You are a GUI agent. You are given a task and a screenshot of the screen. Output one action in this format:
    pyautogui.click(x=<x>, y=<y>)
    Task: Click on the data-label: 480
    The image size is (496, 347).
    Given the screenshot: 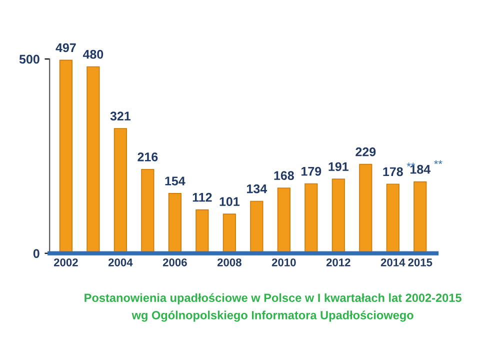 What is the action you would take?
    pyautogui.click(x=93, y=54)
    